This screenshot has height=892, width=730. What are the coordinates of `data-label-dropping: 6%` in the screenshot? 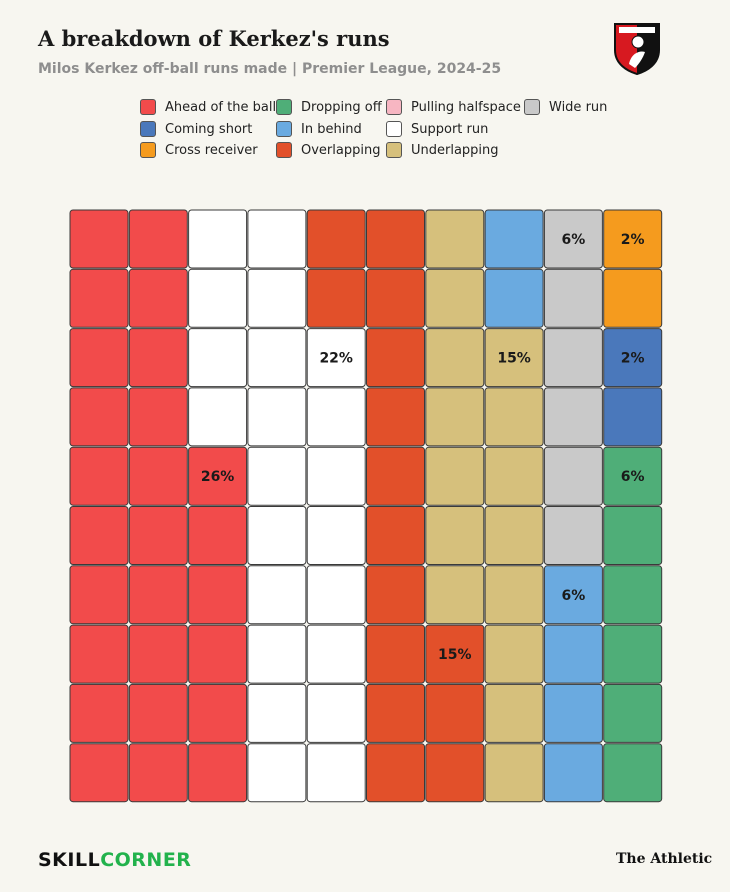 It's located at (633, 477).